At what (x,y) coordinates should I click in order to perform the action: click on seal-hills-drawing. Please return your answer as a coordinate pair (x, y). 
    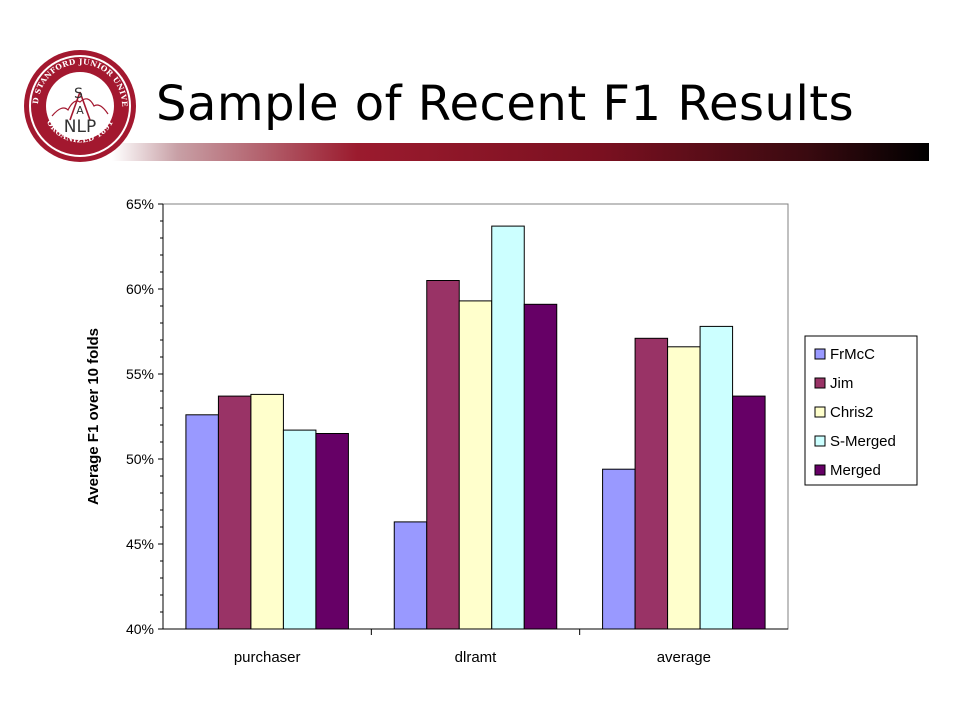
    Looking at the image, I should click on (80, 107).